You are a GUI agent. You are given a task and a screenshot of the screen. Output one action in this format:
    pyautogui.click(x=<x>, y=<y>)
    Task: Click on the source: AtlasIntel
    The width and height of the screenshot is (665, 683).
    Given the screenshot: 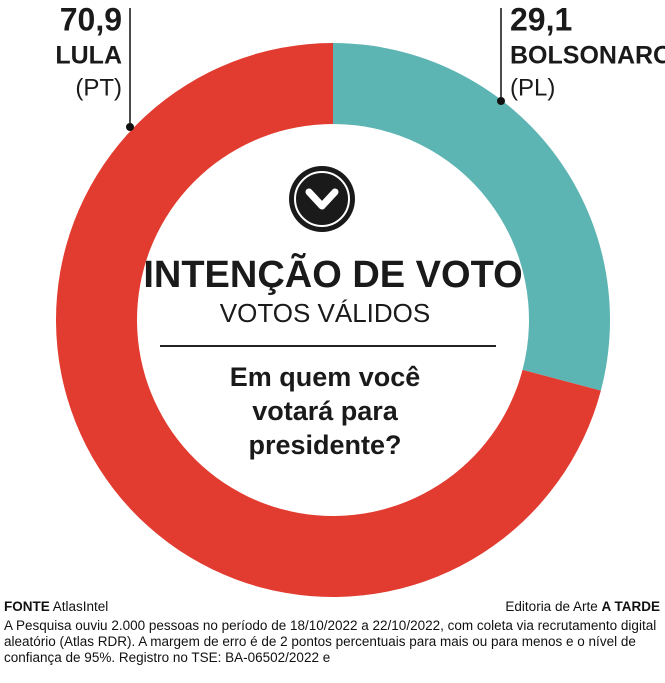 What is the action you would take?
    pyautogui.click(x=80, y=606)
    